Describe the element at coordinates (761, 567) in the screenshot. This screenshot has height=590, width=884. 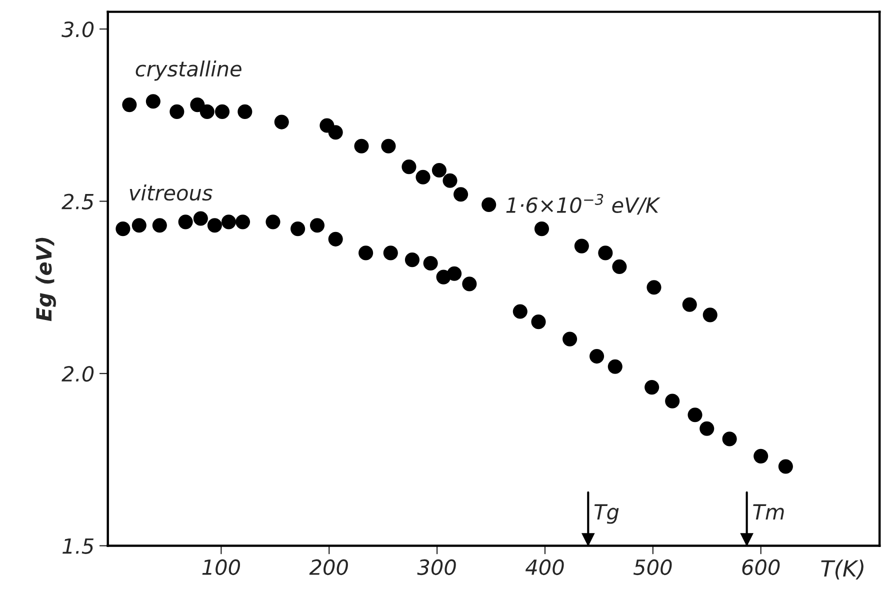
I see `x-tick-label: 600` at that location.